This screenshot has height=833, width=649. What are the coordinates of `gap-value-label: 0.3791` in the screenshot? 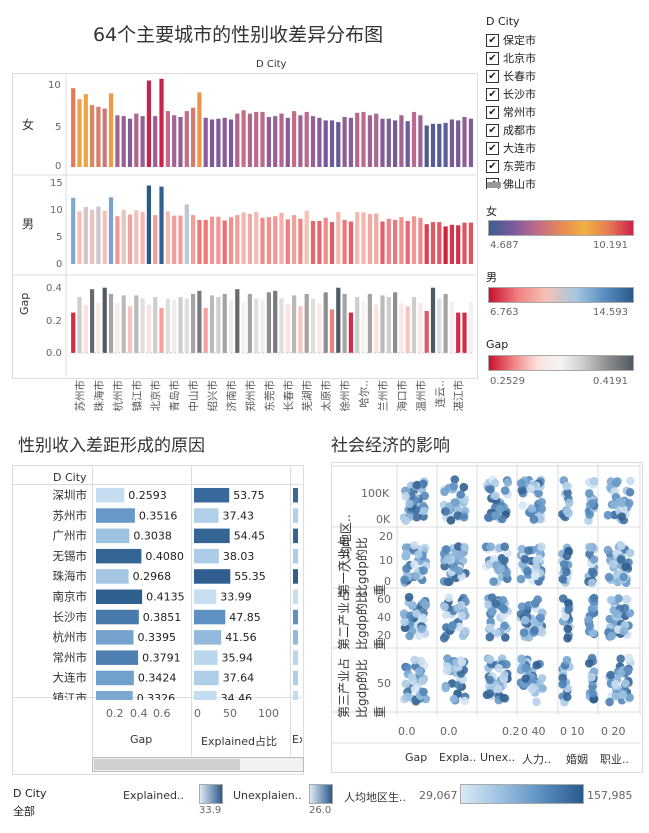 It's located at (161, 657).